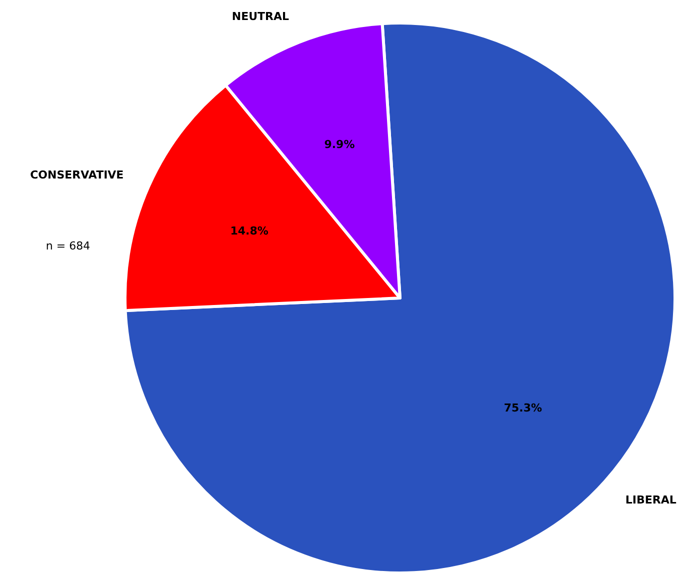  Describe the element at coordinates (68, 246) in the screenshot. I see `text: n = 684` at that location.